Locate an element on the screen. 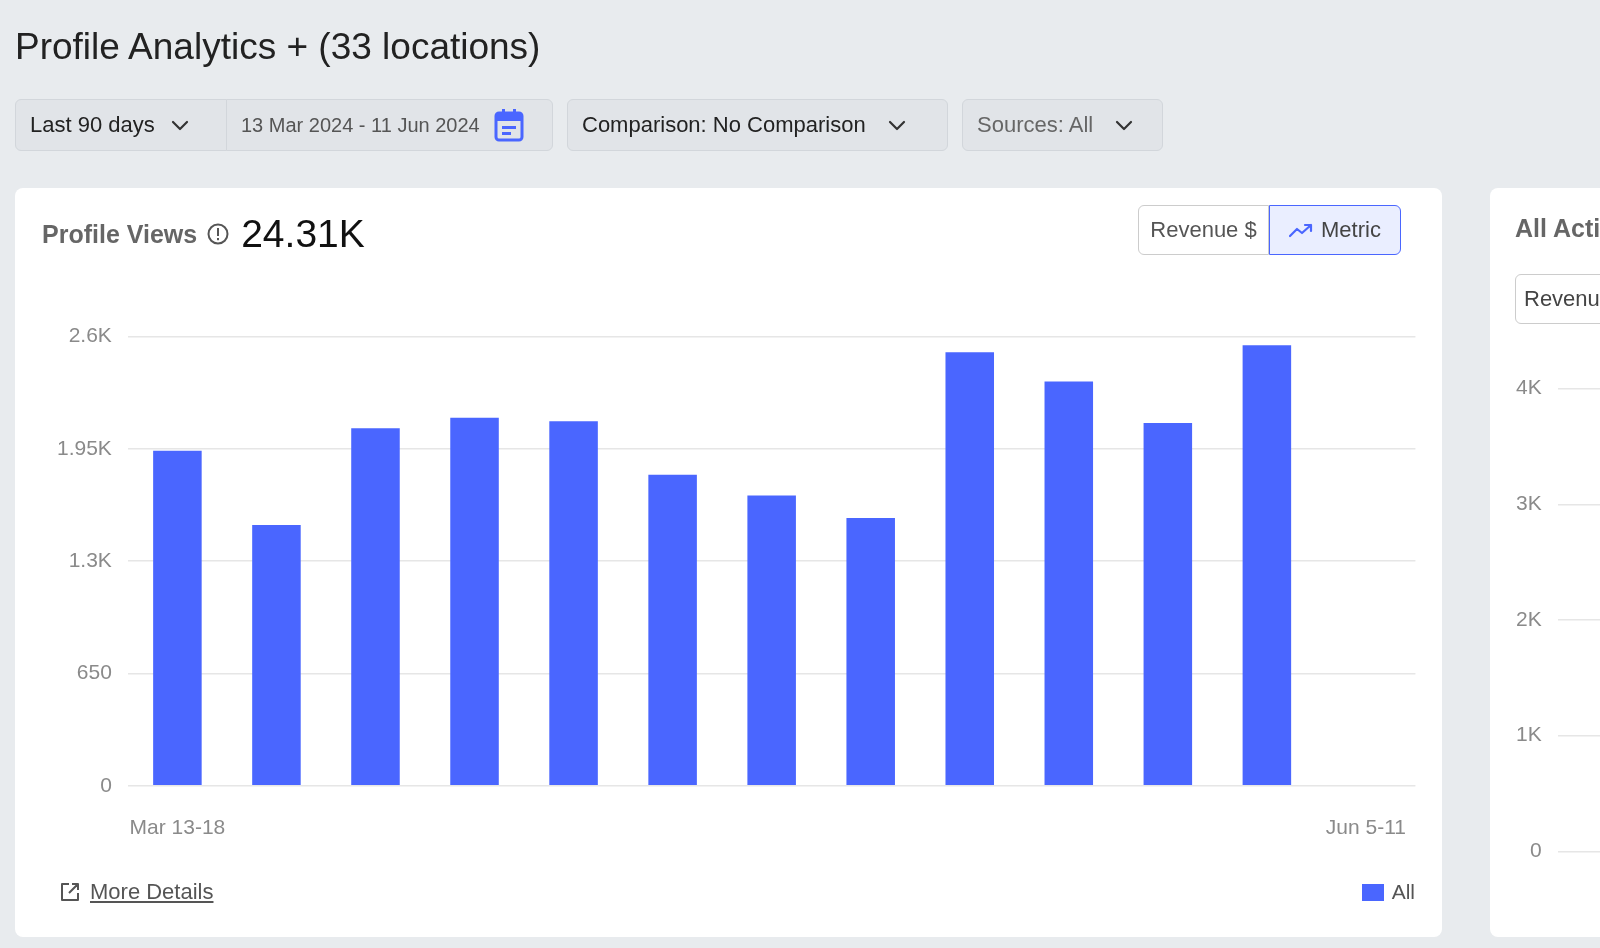 The width and height of the screenshot is (1600, 948). y-tick-label: 3K is located at coordinates (1529, 503).